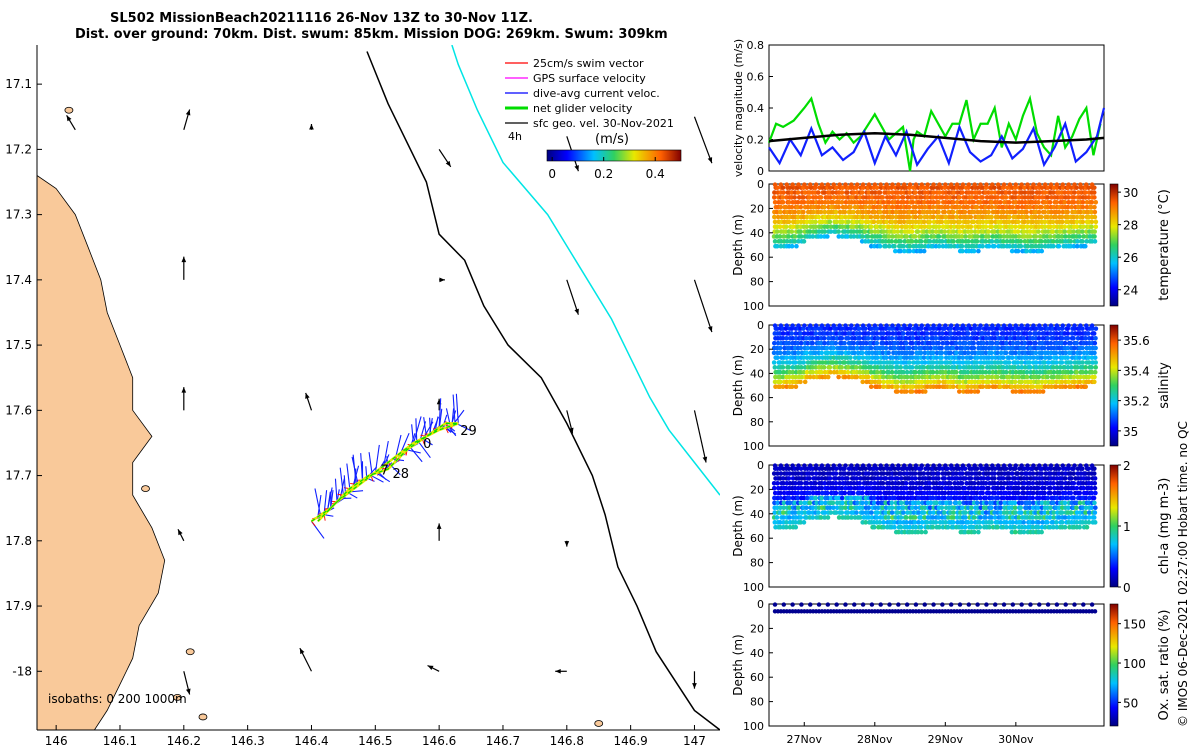  What do you see at coordinates (1114, 665) in the screenshot?
I see `heatmap-colorbar` at bounding box center [1114, 665].